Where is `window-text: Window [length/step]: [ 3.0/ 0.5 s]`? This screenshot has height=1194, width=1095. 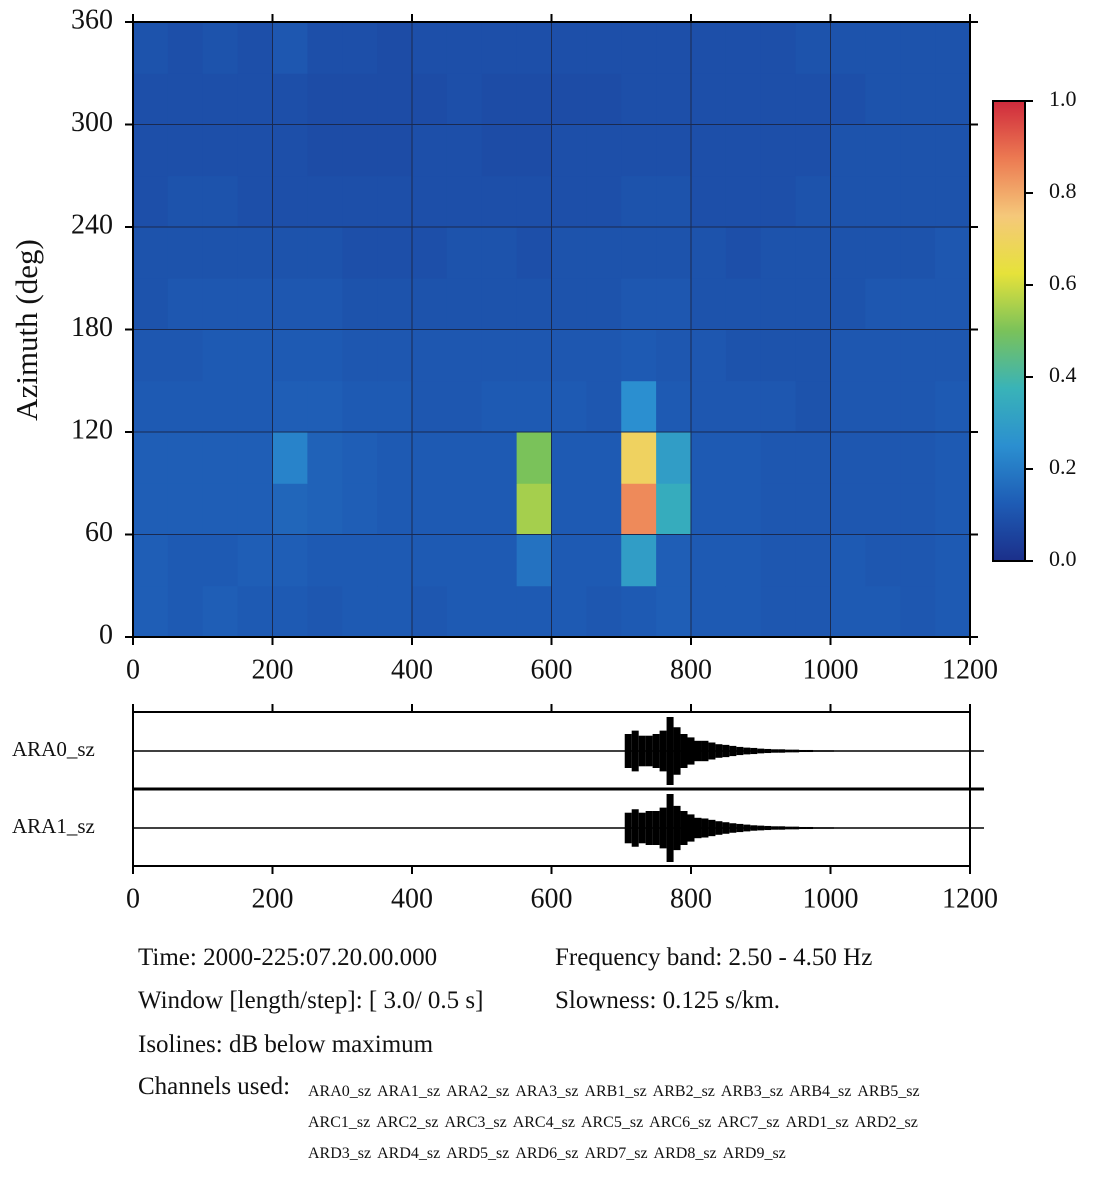
window-text: Window [length/step]: [ 3.0/ 0.5 s] is located at coordinates (311, 1000).